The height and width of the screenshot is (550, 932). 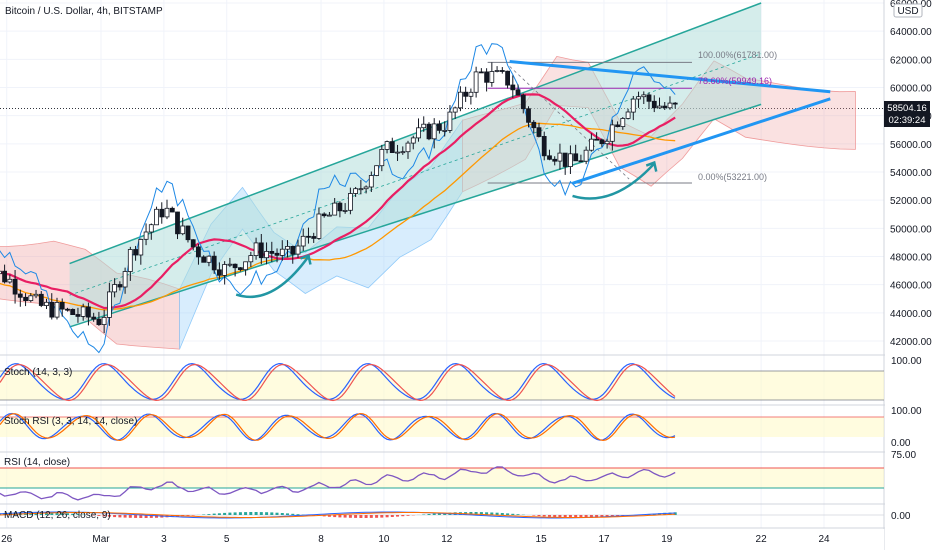 What do you see at coordinates (906, 411) in the screenshot?
I see `stoch-rsi-axis-100: 100.00` at bounding box center [906, 411].